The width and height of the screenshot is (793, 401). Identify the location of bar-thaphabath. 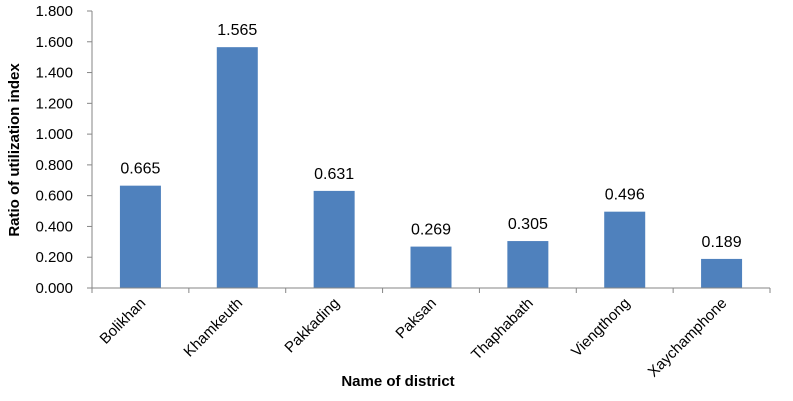
(528, 264).